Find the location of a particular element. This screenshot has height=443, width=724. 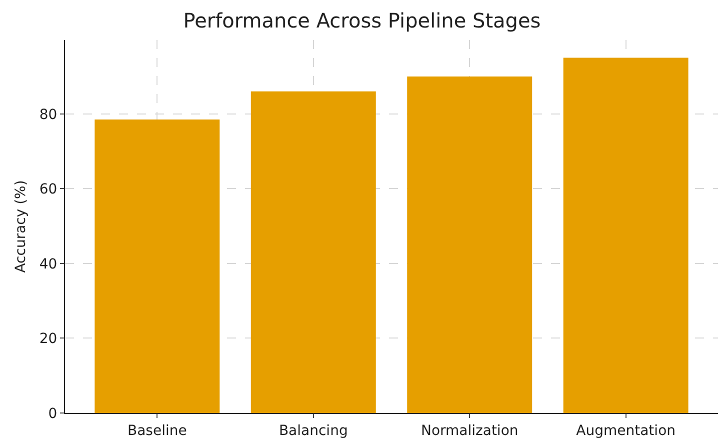

y-tick-label: 40 is located at coordinates (48, 264).